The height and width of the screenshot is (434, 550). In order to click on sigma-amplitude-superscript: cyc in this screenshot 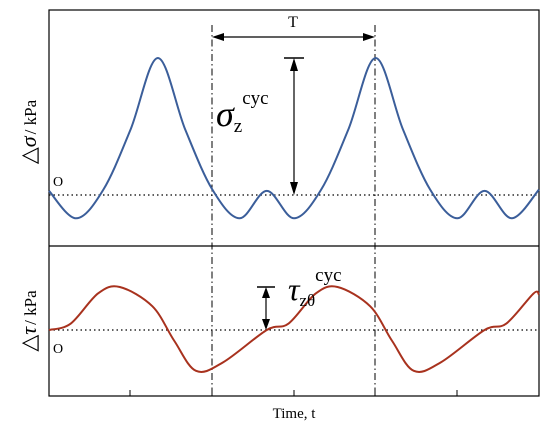, I will do `click(255, 98)`.